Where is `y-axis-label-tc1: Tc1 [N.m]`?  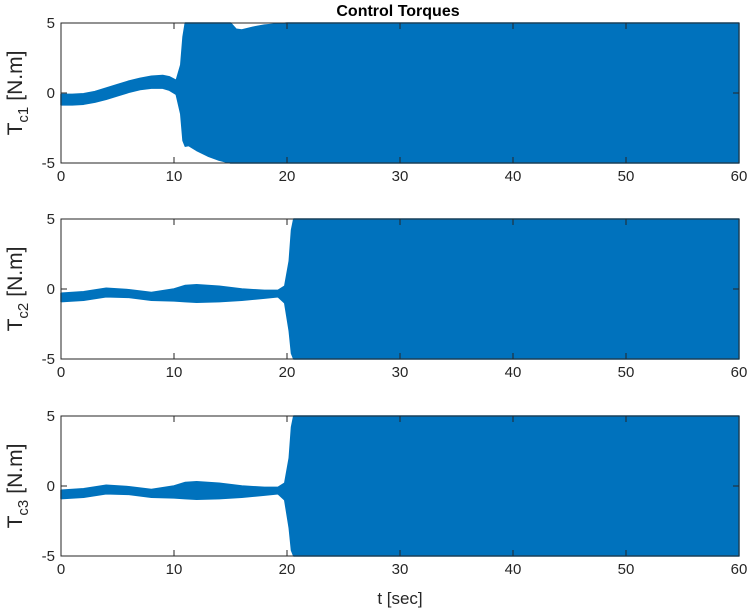 y-axis-label-tc1: Tc1 [N.m] is located at coordinates (18, 93).